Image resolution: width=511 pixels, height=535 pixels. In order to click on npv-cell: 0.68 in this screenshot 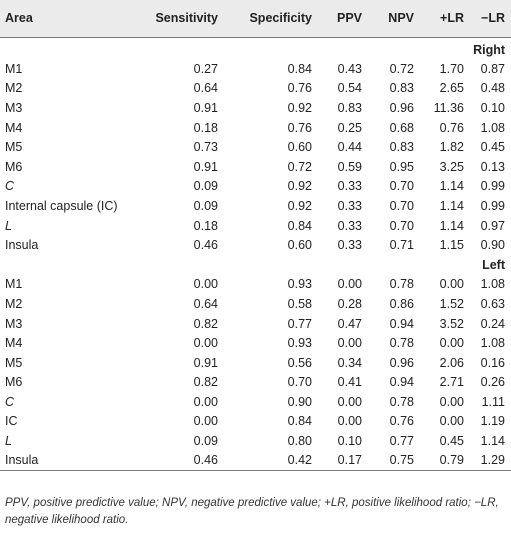, I will do `click(401, 127)`.